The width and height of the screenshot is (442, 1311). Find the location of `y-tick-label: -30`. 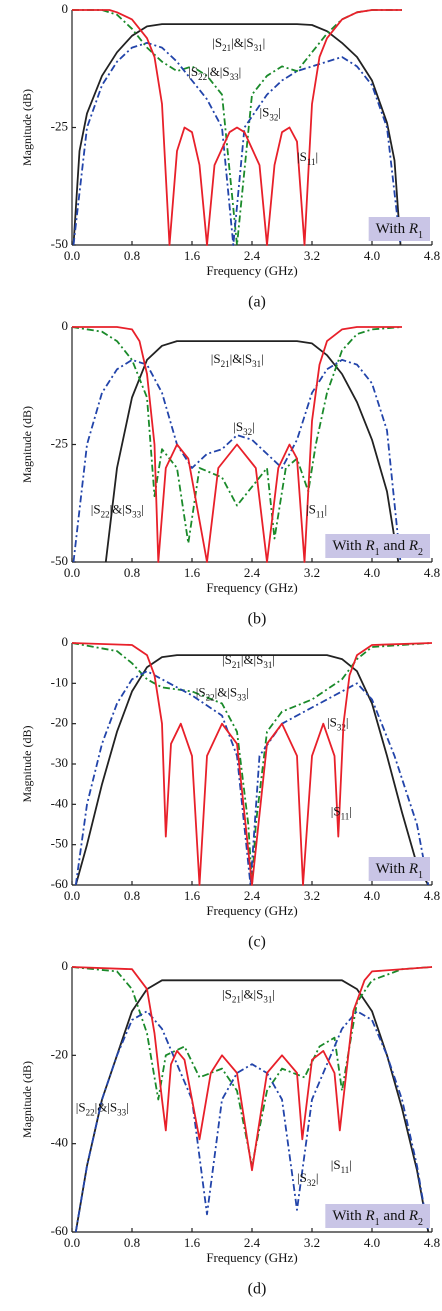

y-tick-label: -30 is located at coordinates (59, 762).